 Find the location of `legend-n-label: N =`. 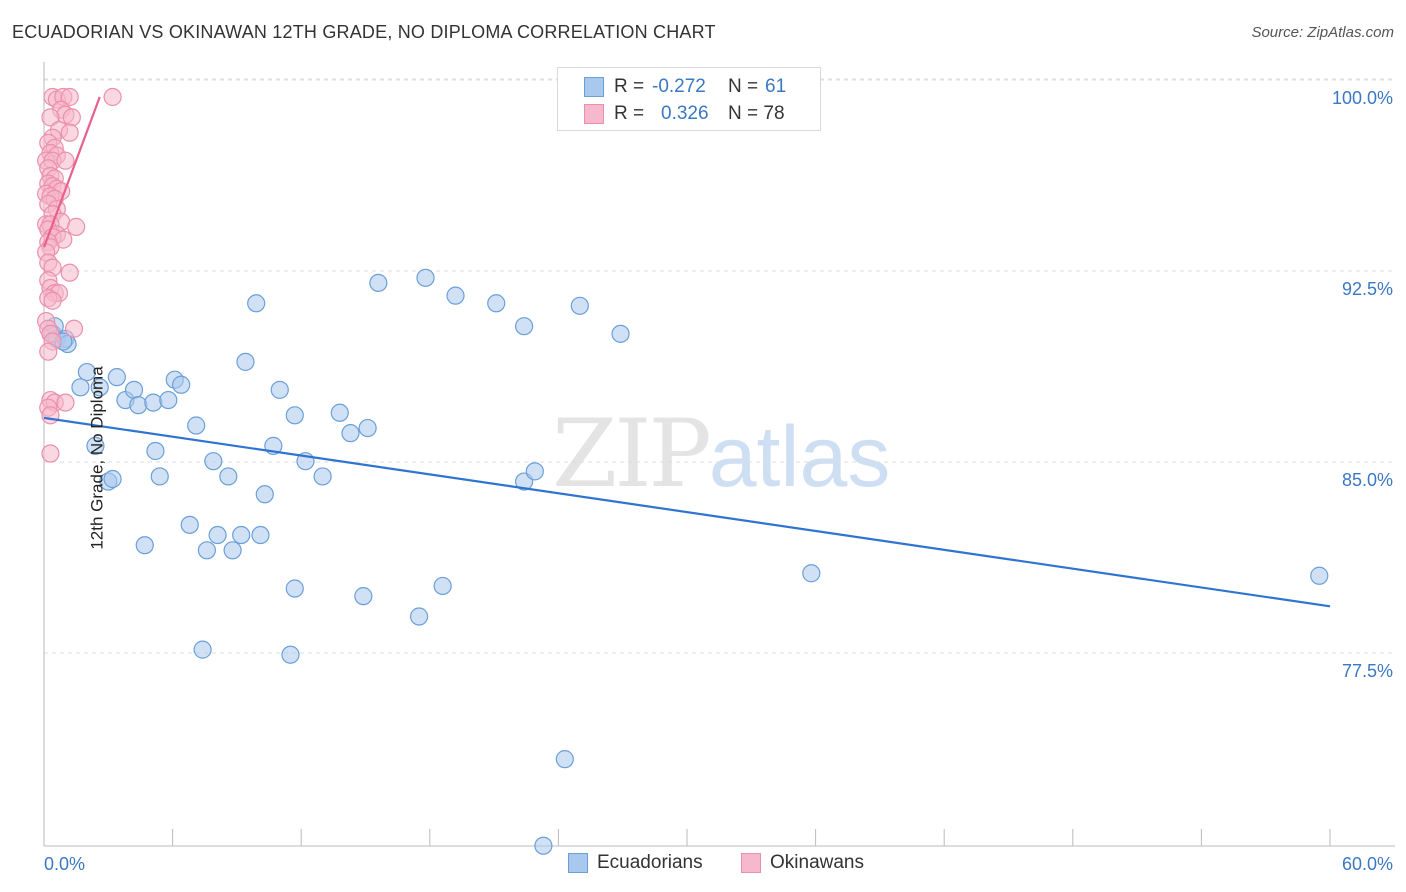

legend-n-label: N = is located at coordinates (743, 86).